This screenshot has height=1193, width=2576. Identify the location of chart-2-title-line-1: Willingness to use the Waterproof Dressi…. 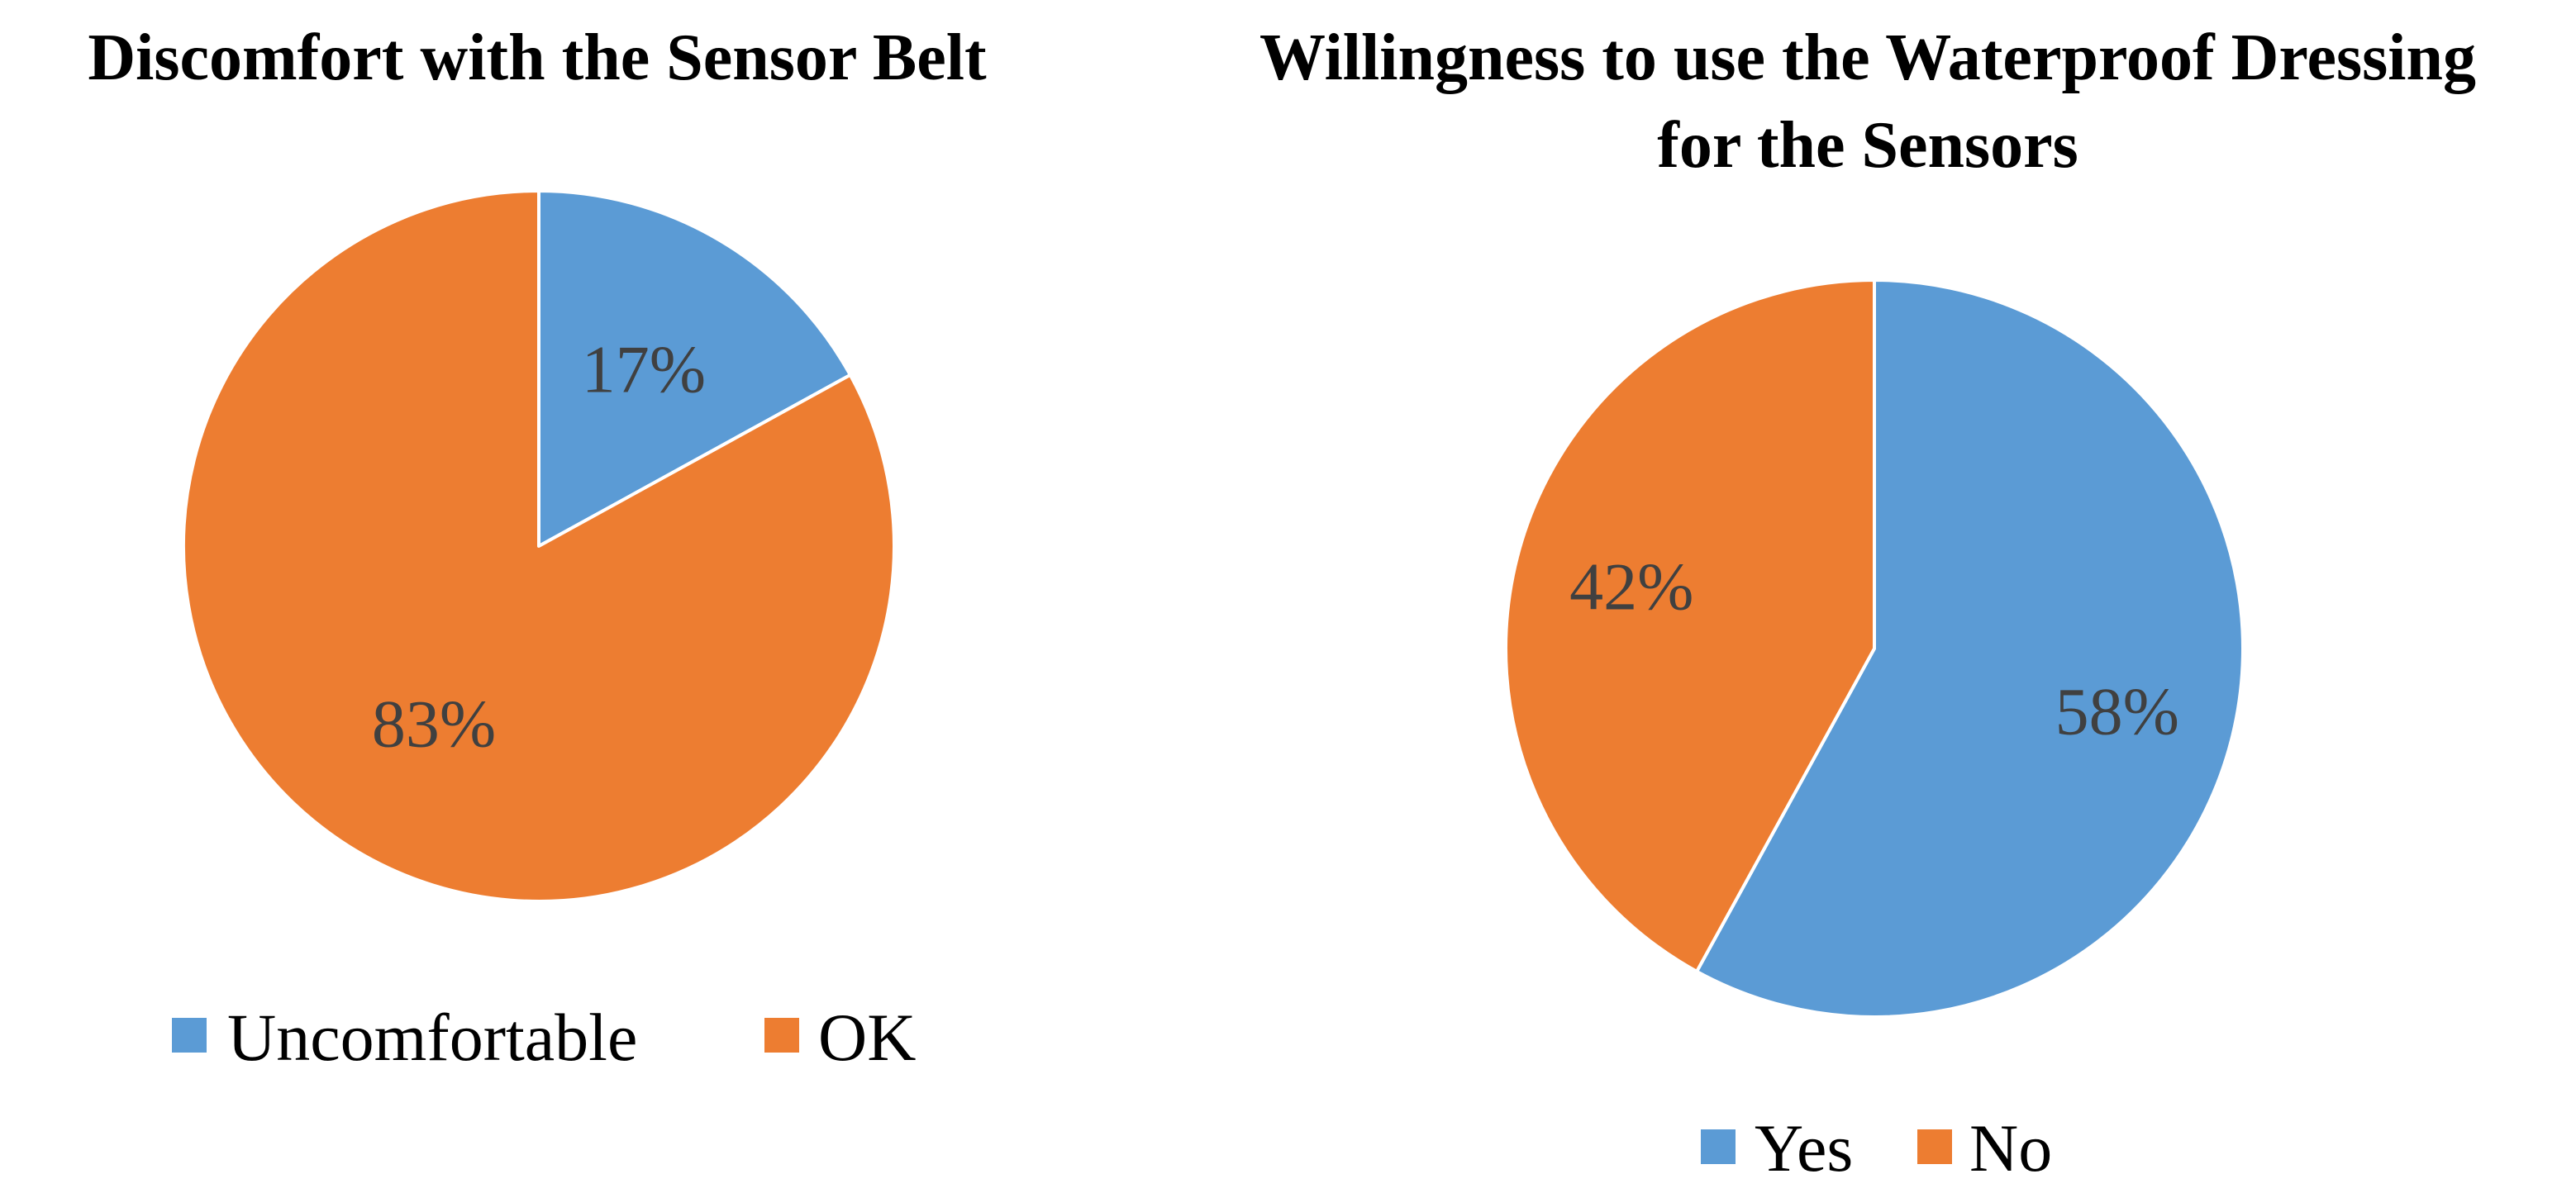
(1868, 57).